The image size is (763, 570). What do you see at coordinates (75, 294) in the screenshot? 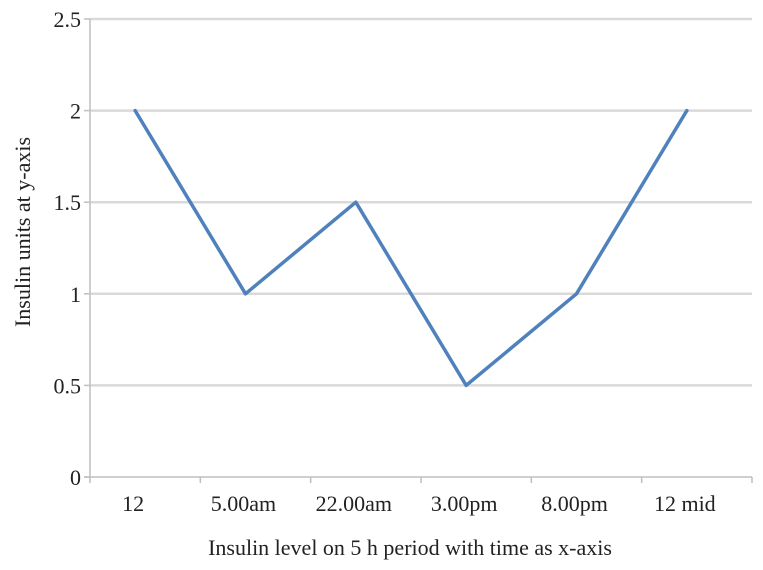
I see `y-tick-label-2: 1` at bounding box center [75, 294].